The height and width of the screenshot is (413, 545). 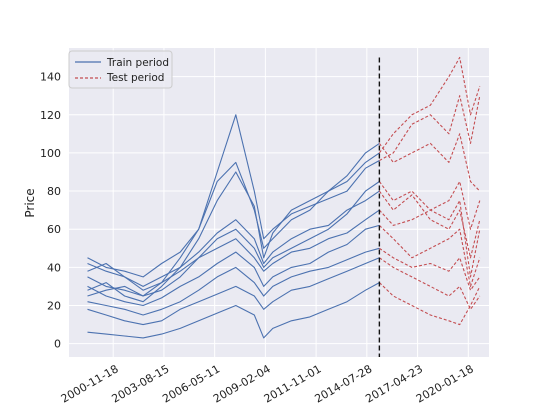 I want to click on series-0-test-line, so click(x=429, y=105).